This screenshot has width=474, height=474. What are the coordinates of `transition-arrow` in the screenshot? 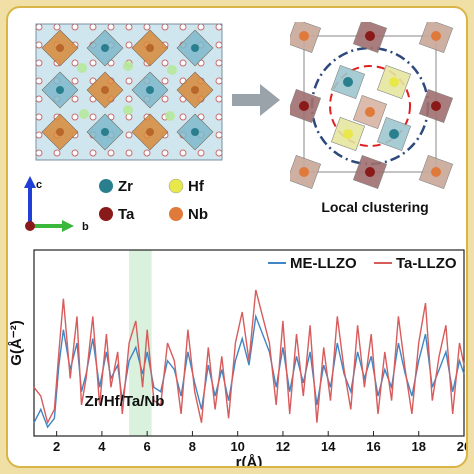 It's located at (256, 100).